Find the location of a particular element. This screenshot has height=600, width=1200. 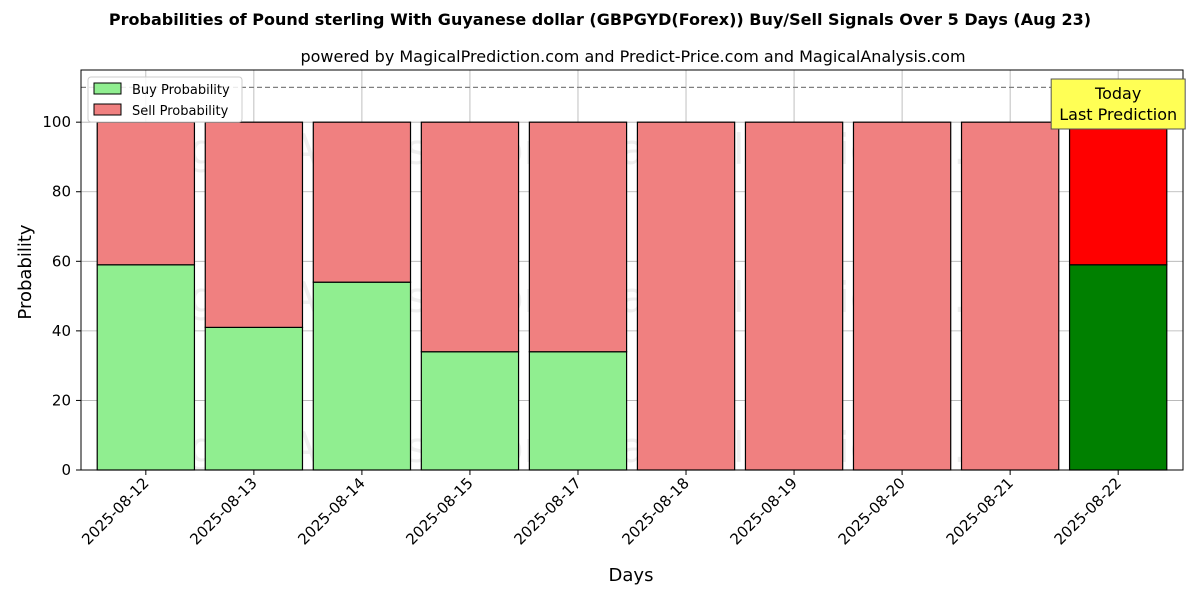

x-tick-label: 2025-08-21 is located at coordinates (980, 511).